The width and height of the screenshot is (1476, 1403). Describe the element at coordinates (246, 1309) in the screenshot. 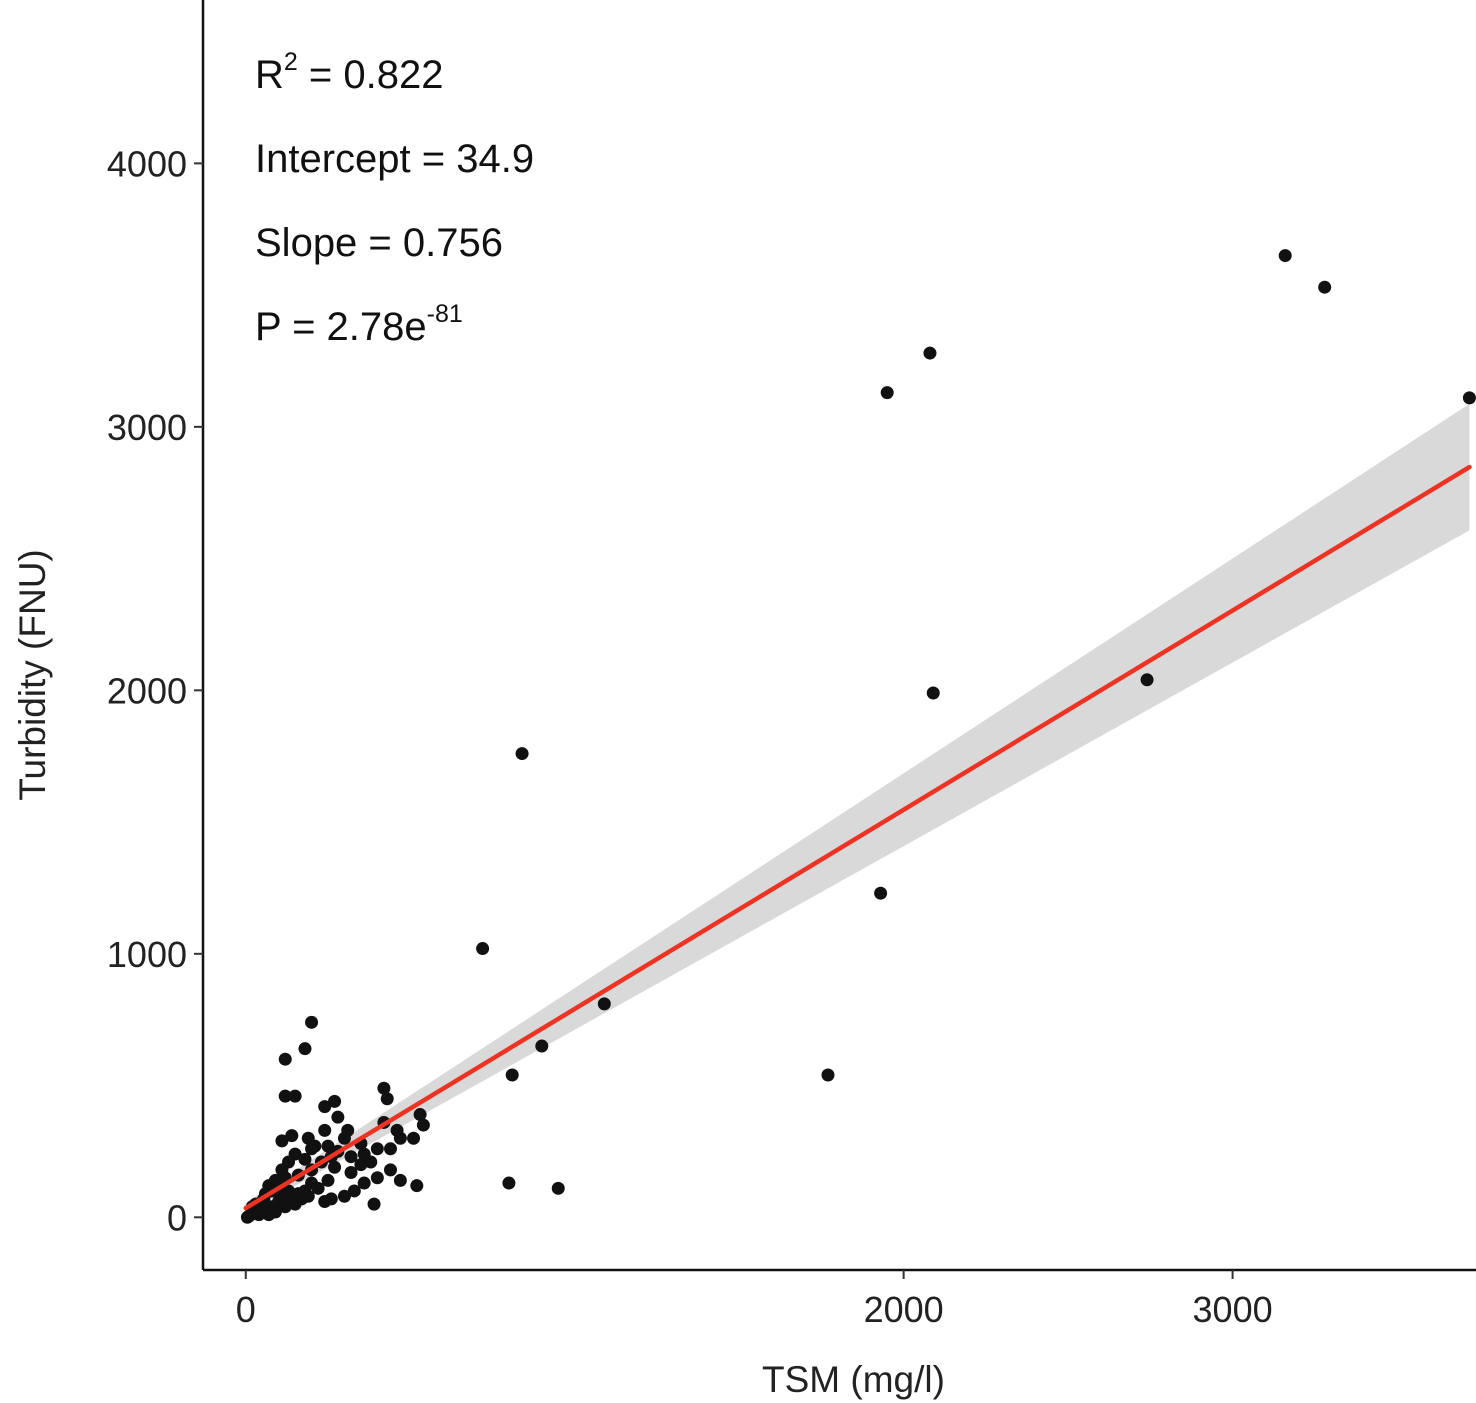

I see `x-tick-label: 0` at that location.